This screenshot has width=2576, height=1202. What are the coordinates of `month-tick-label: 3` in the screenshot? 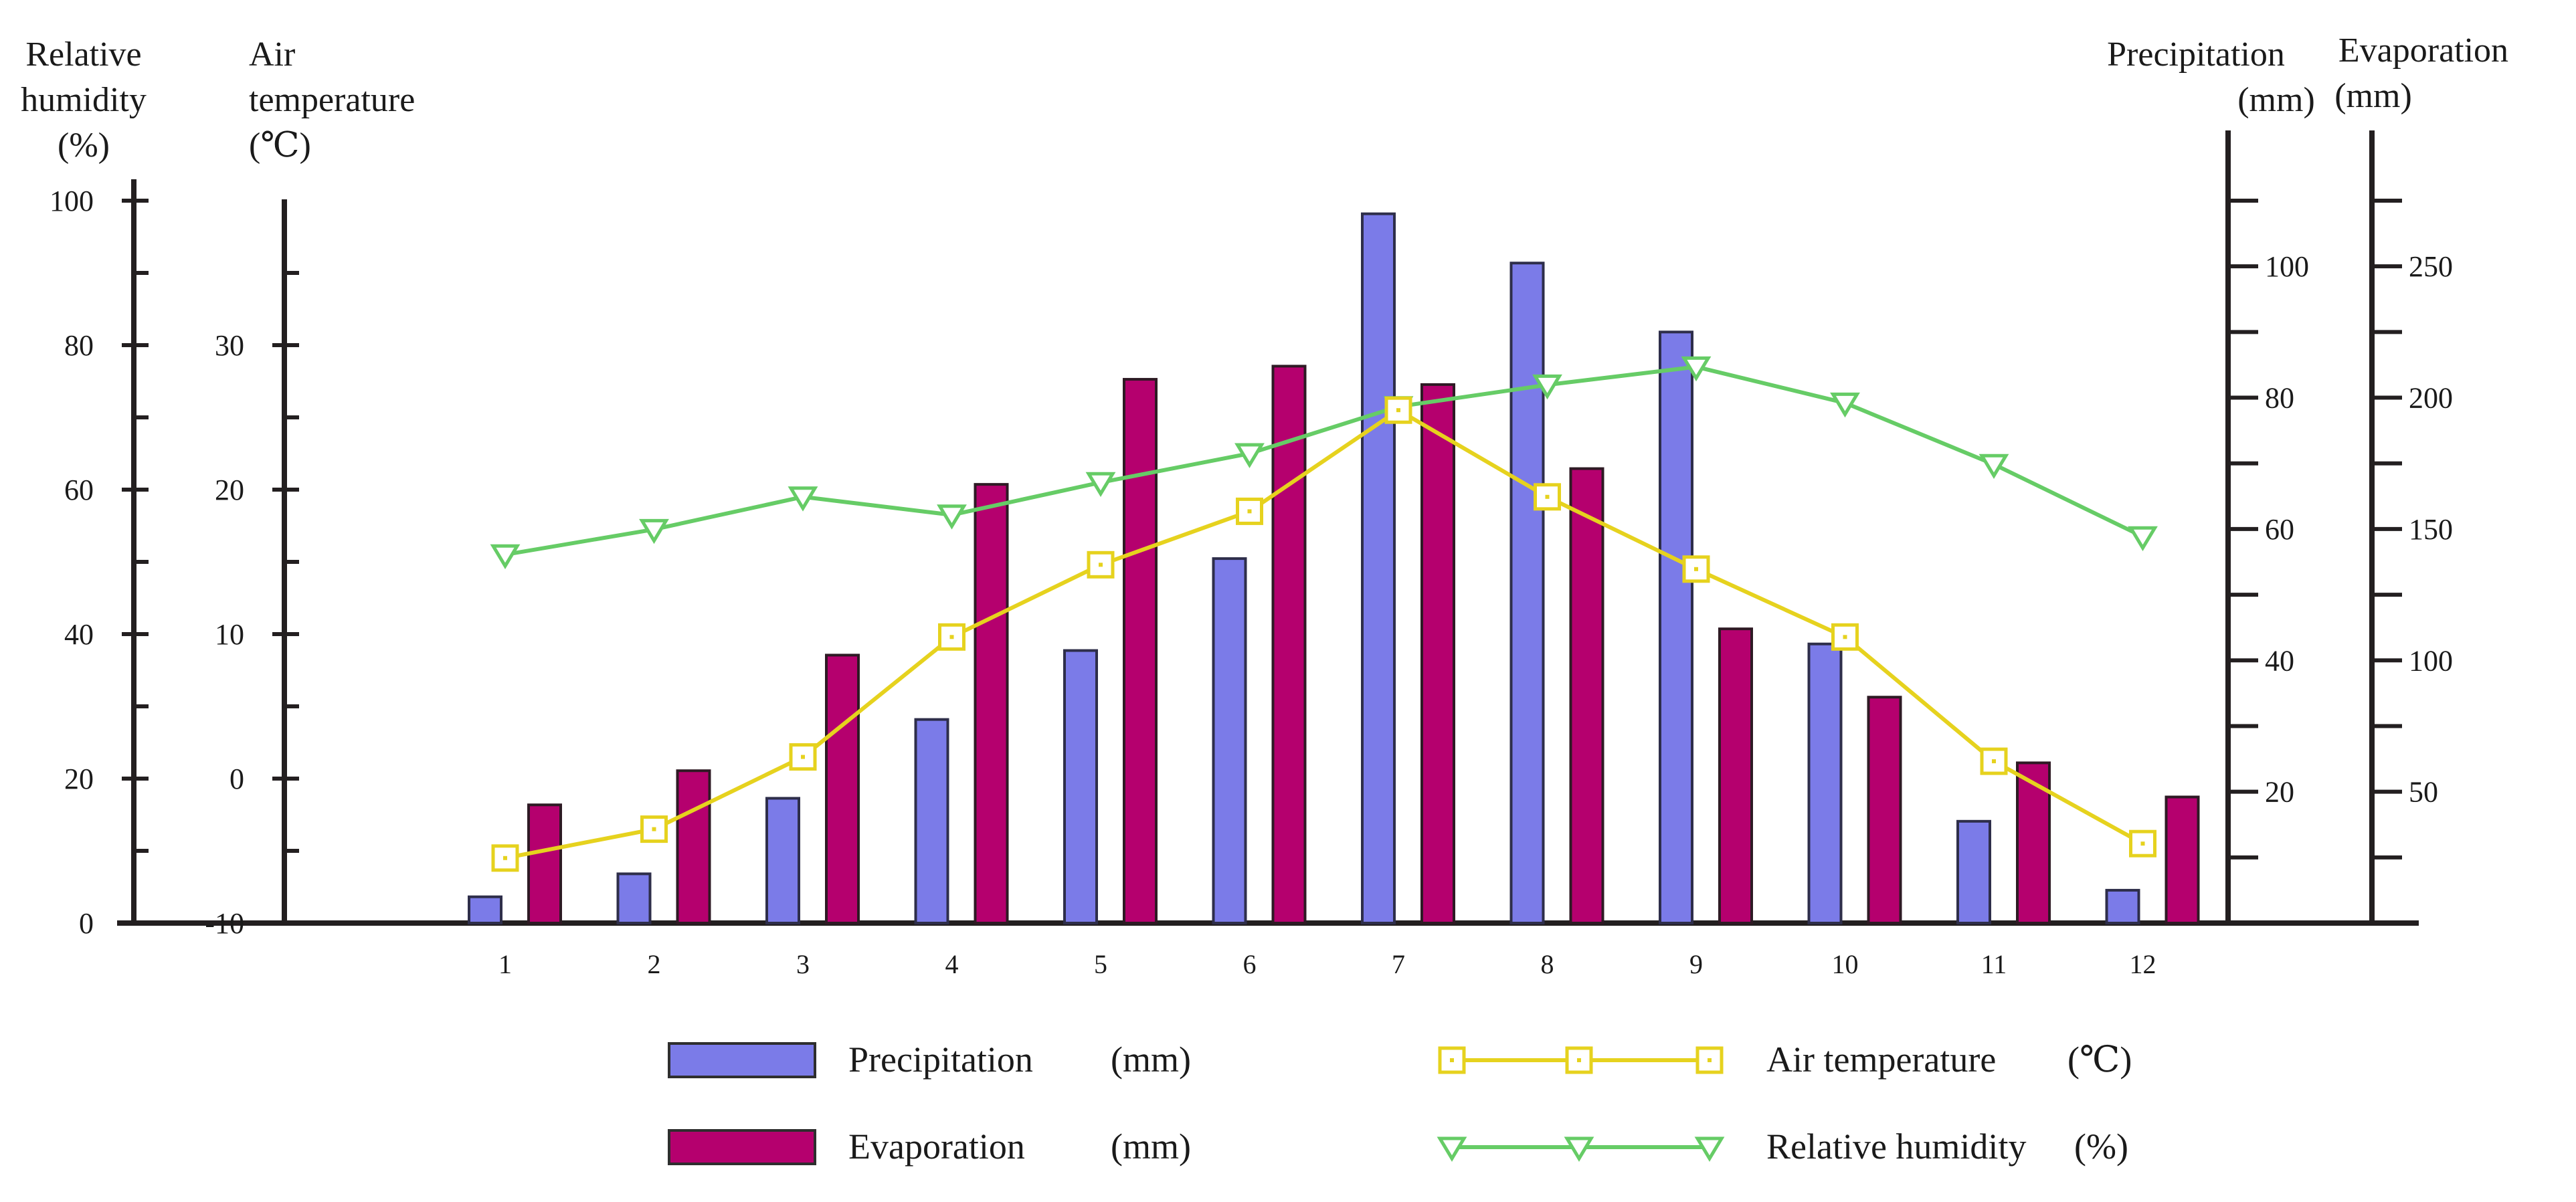 It's located at (803, 964).